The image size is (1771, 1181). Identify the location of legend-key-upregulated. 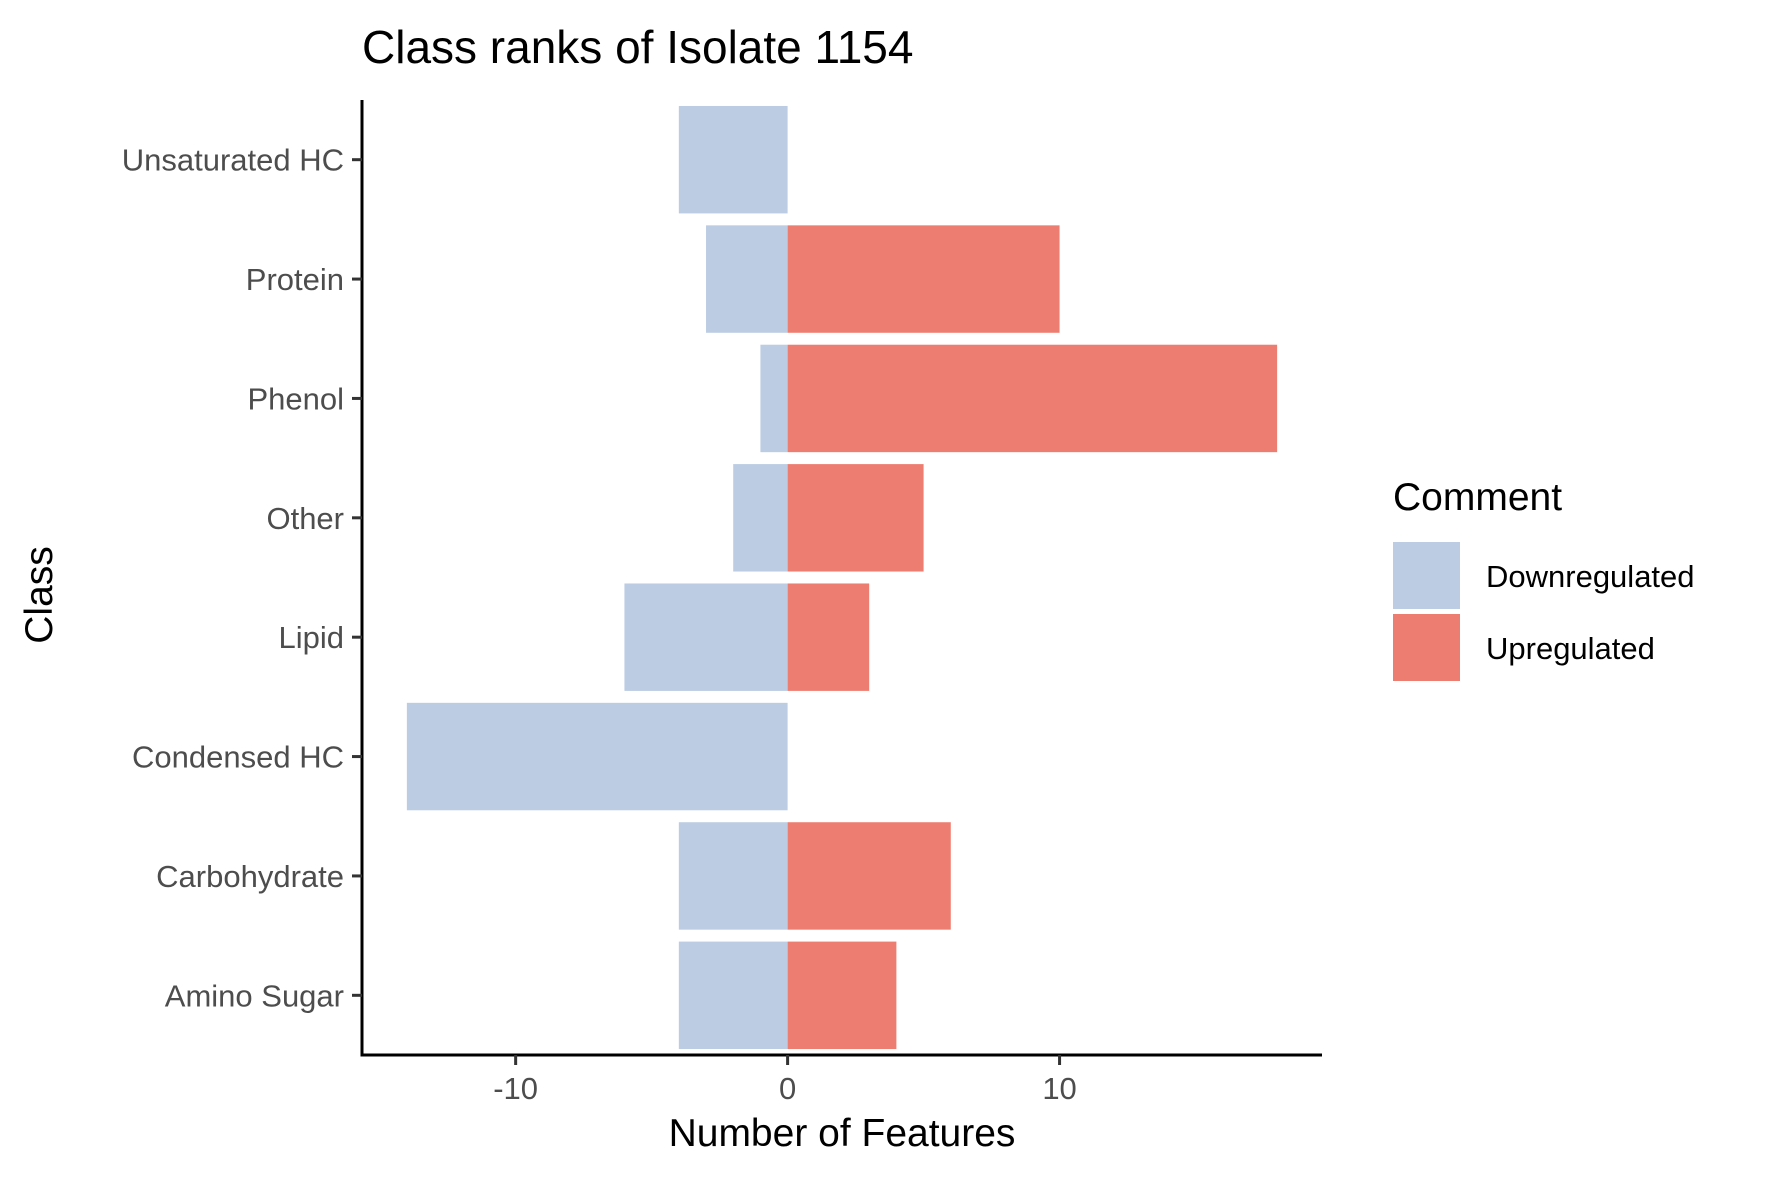
(1426, 647).